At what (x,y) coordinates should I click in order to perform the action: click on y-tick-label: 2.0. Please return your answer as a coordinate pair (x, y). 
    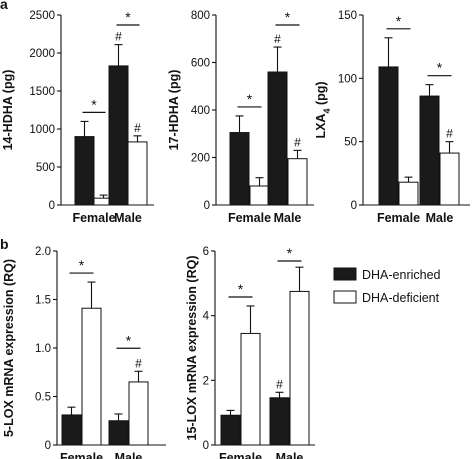
    Looking at the image, I should click on (43, 252).